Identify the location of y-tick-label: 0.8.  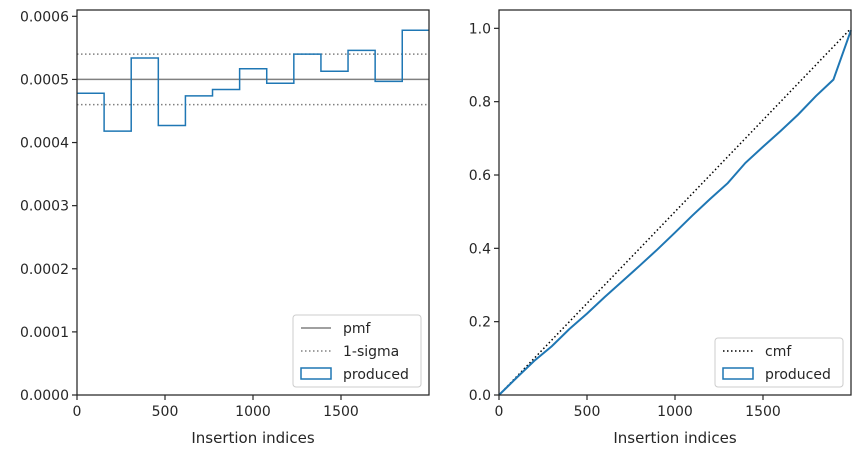
(480, 103).